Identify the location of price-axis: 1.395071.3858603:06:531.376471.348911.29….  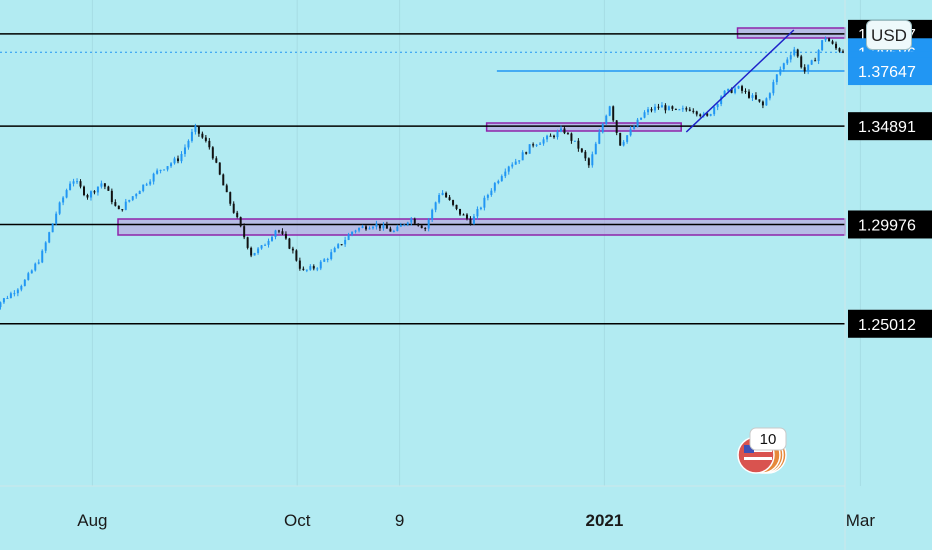
(890, 178).